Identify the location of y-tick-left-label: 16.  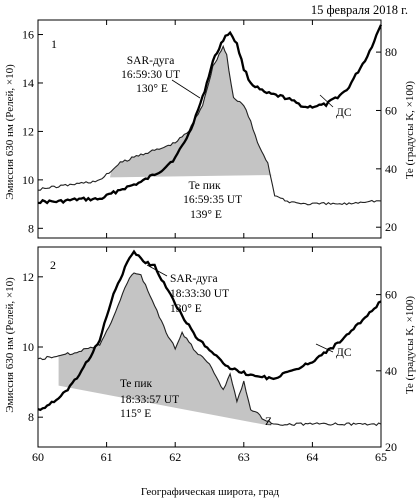
(28, 35).